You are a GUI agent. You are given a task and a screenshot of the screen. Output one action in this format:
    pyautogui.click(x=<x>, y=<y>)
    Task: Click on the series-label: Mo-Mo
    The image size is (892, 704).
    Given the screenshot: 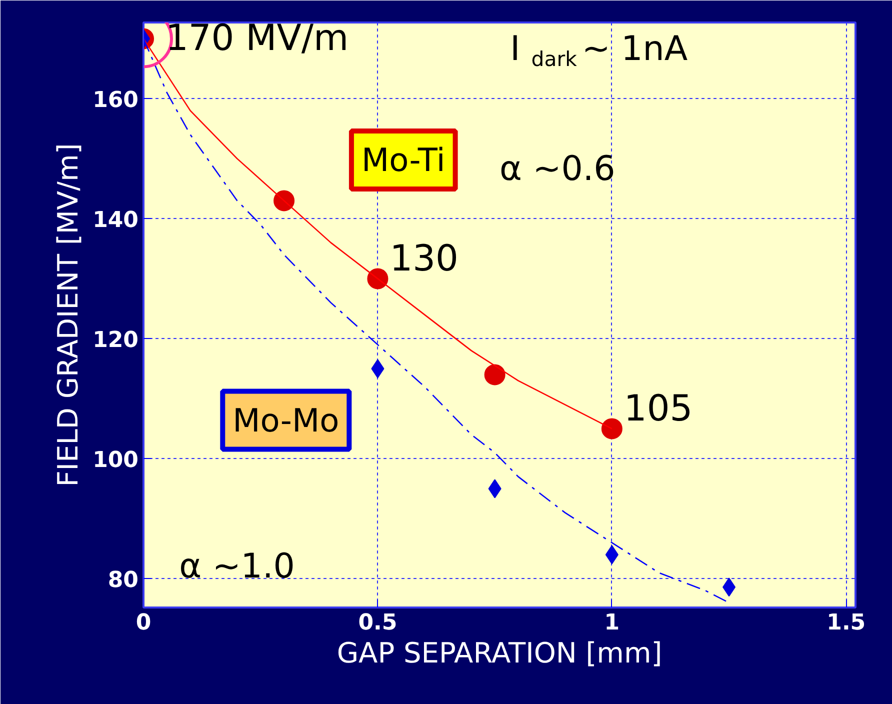 What is the action you would take?
    pyautogui.click(x=286, y=420)
    